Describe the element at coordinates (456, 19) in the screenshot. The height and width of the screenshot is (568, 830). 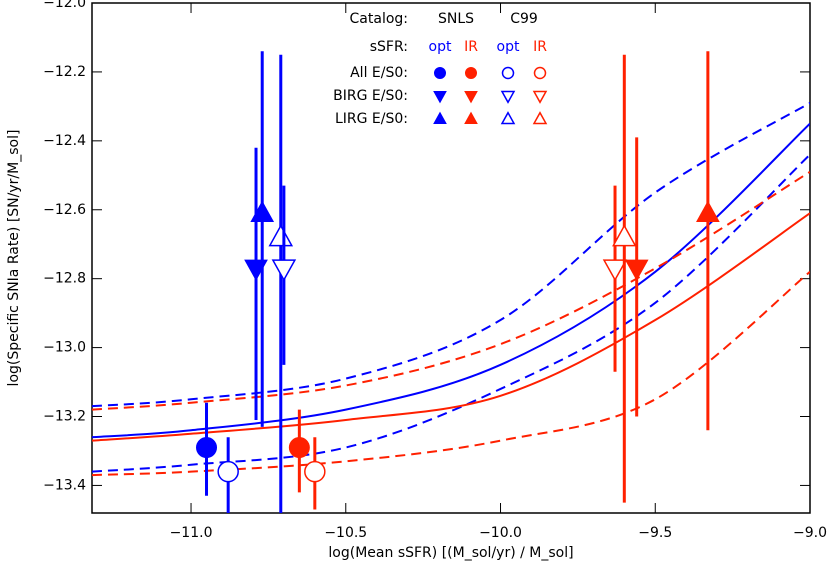
I see `legend-header: SNLS` at that location.